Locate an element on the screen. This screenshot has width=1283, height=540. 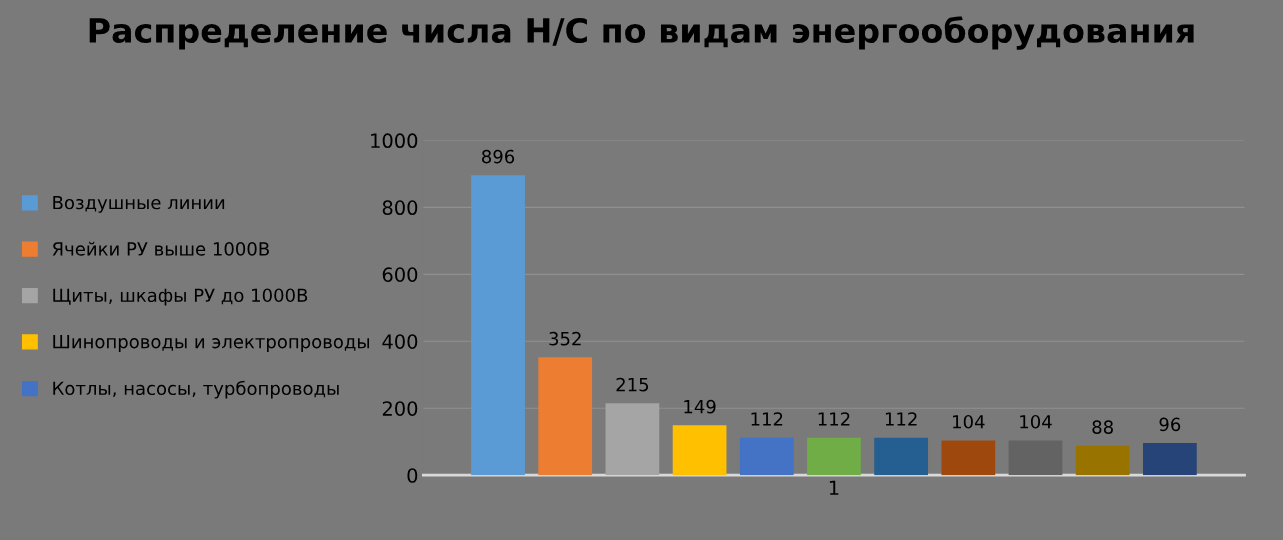
legend-label: Котлы, насосы, турбопроводы is located at coordinates (196, 389).